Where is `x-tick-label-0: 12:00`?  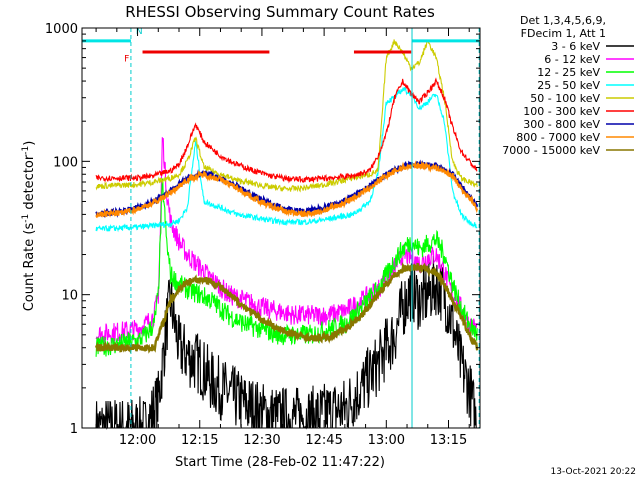
x-tick-label-0: 12:00 is located at coordinates (137, 440).